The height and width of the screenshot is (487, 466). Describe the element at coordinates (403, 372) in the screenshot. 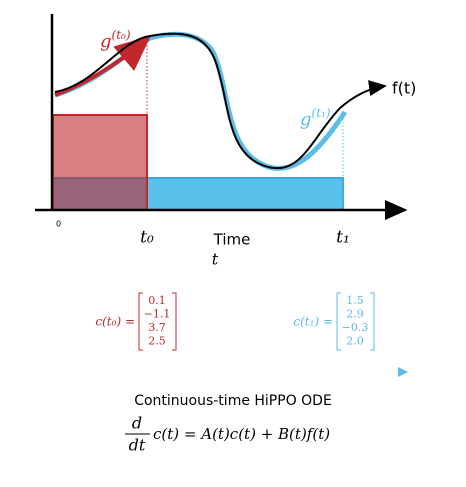

I see `arrow-head` at that location.